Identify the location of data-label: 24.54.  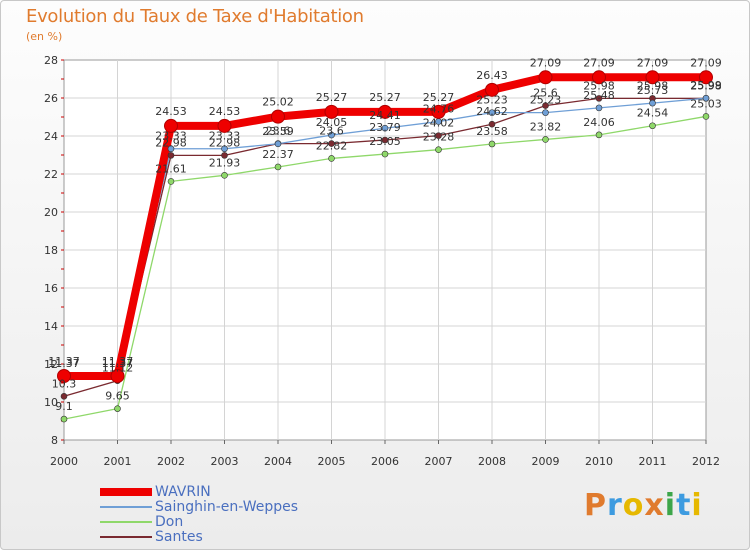
(653, 113).